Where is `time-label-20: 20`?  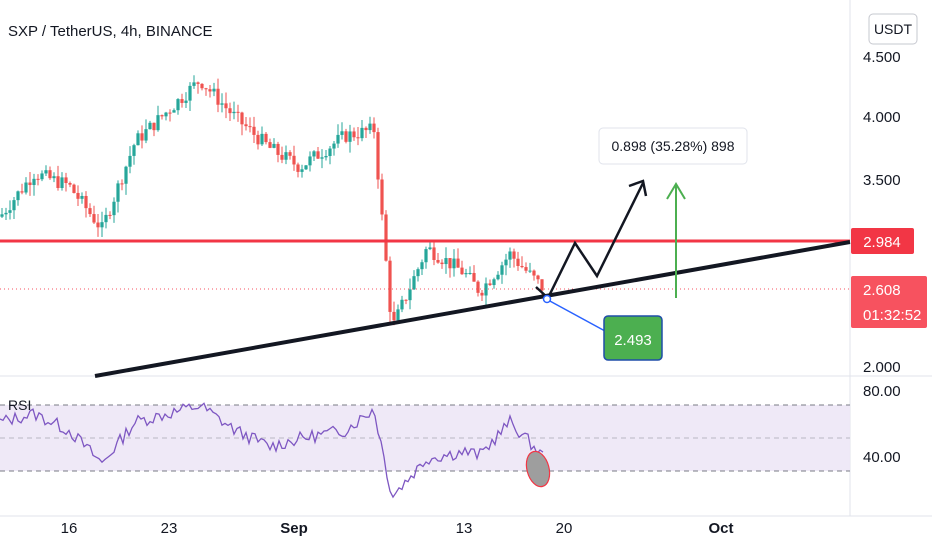 time-label-20: 20 is located at coordinates (564, 528).